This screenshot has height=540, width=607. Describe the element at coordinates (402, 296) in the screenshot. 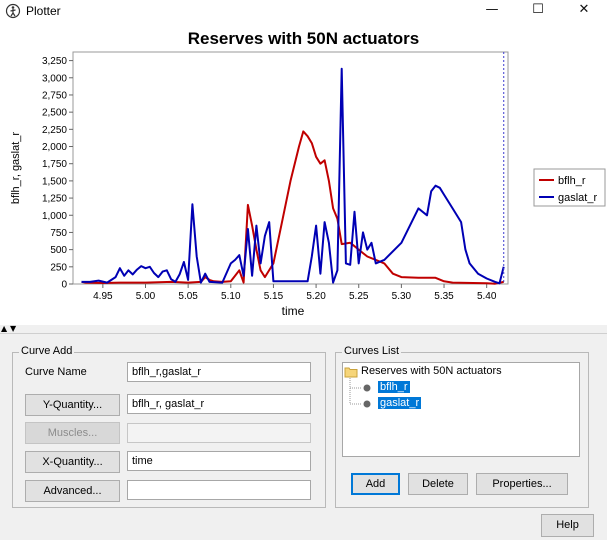

I see `x-tick-label: 5.30` at that location.